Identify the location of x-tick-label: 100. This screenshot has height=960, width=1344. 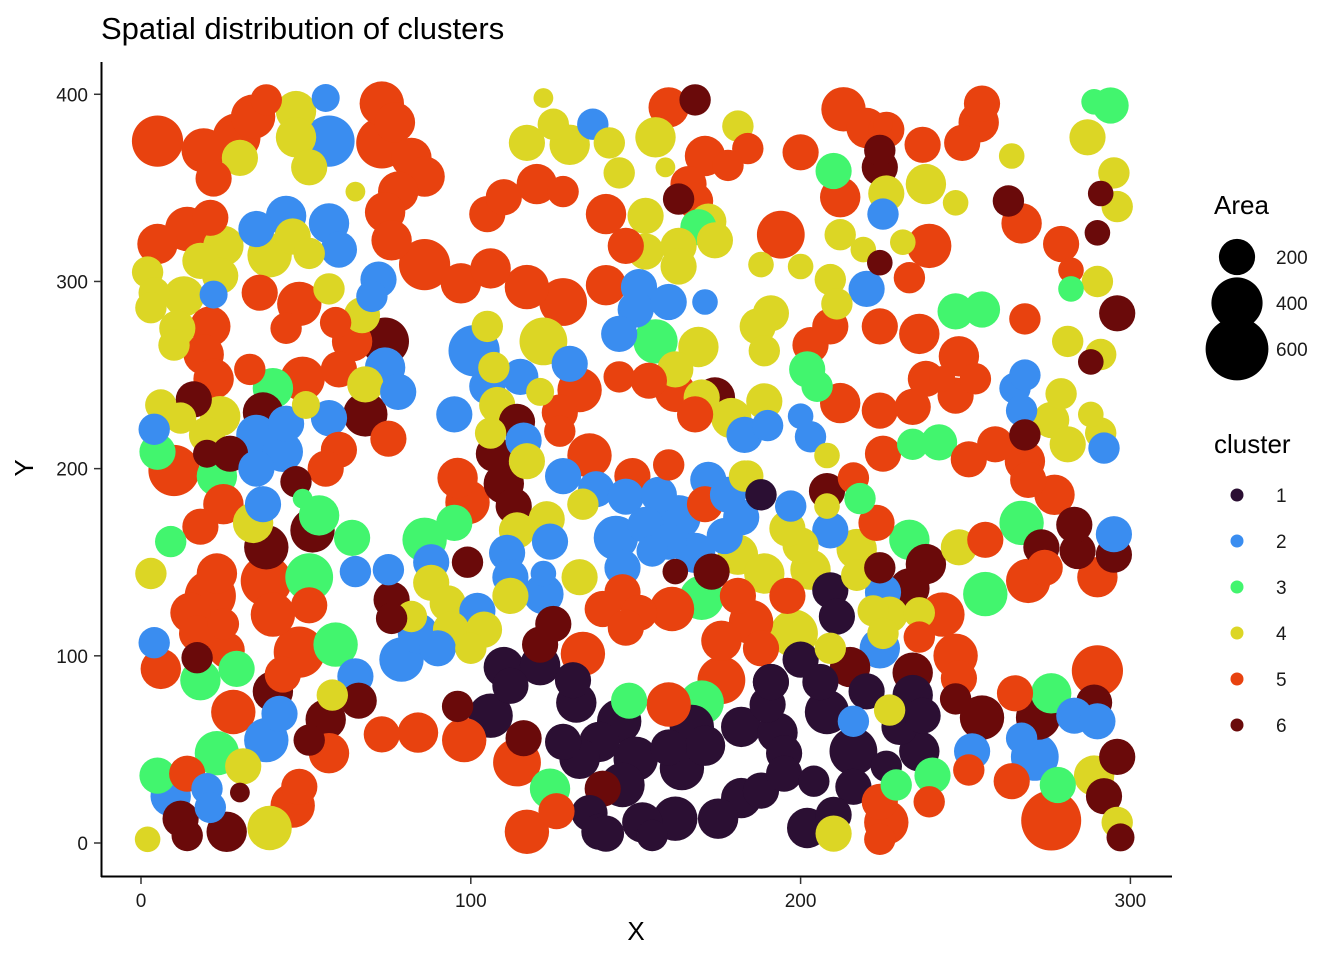
(471, 901).